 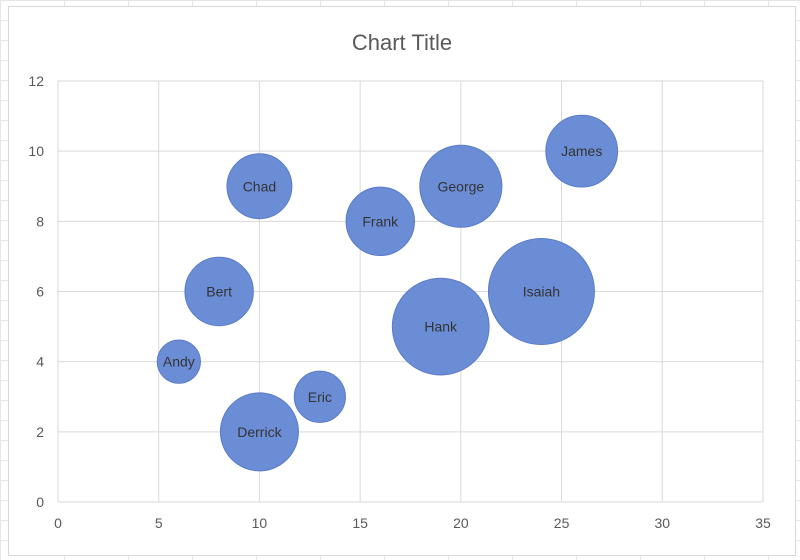 I want to click on bubble-andy, so click(x=178, y=361).